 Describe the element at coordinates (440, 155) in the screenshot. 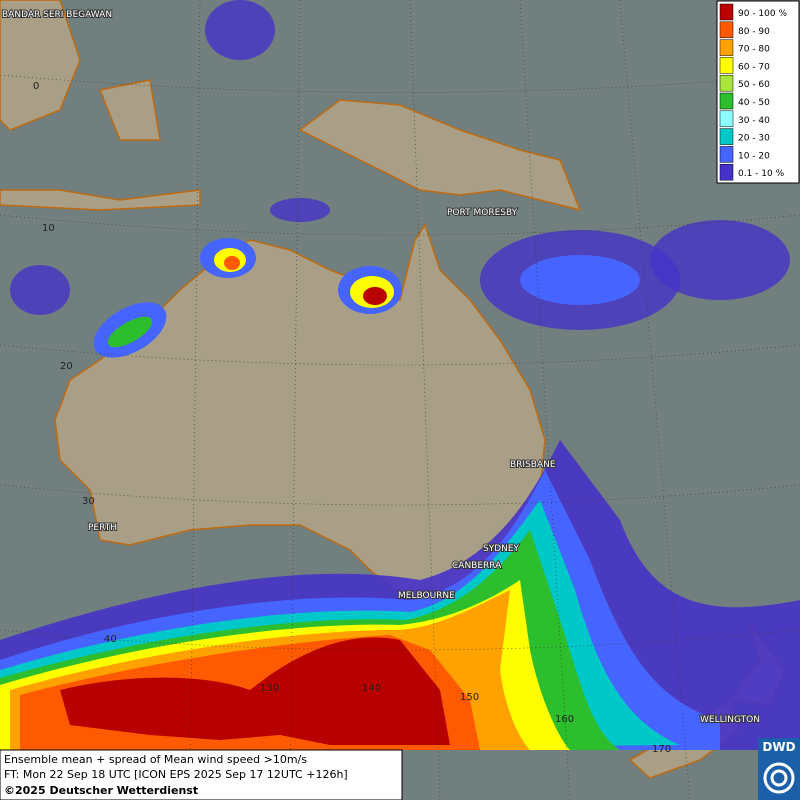

I see `new-guinea` at that location.